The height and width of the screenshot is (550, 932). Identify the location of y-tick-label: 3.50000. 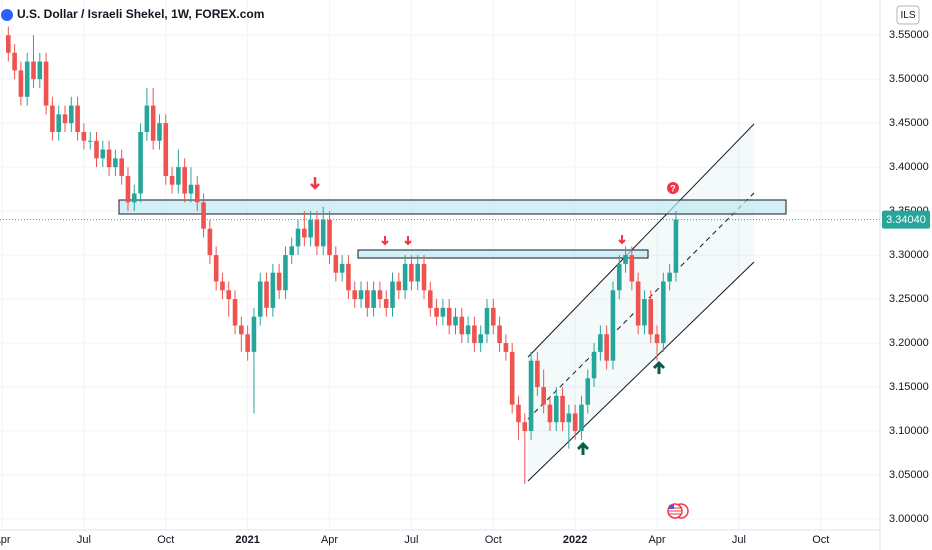
(909, 79).